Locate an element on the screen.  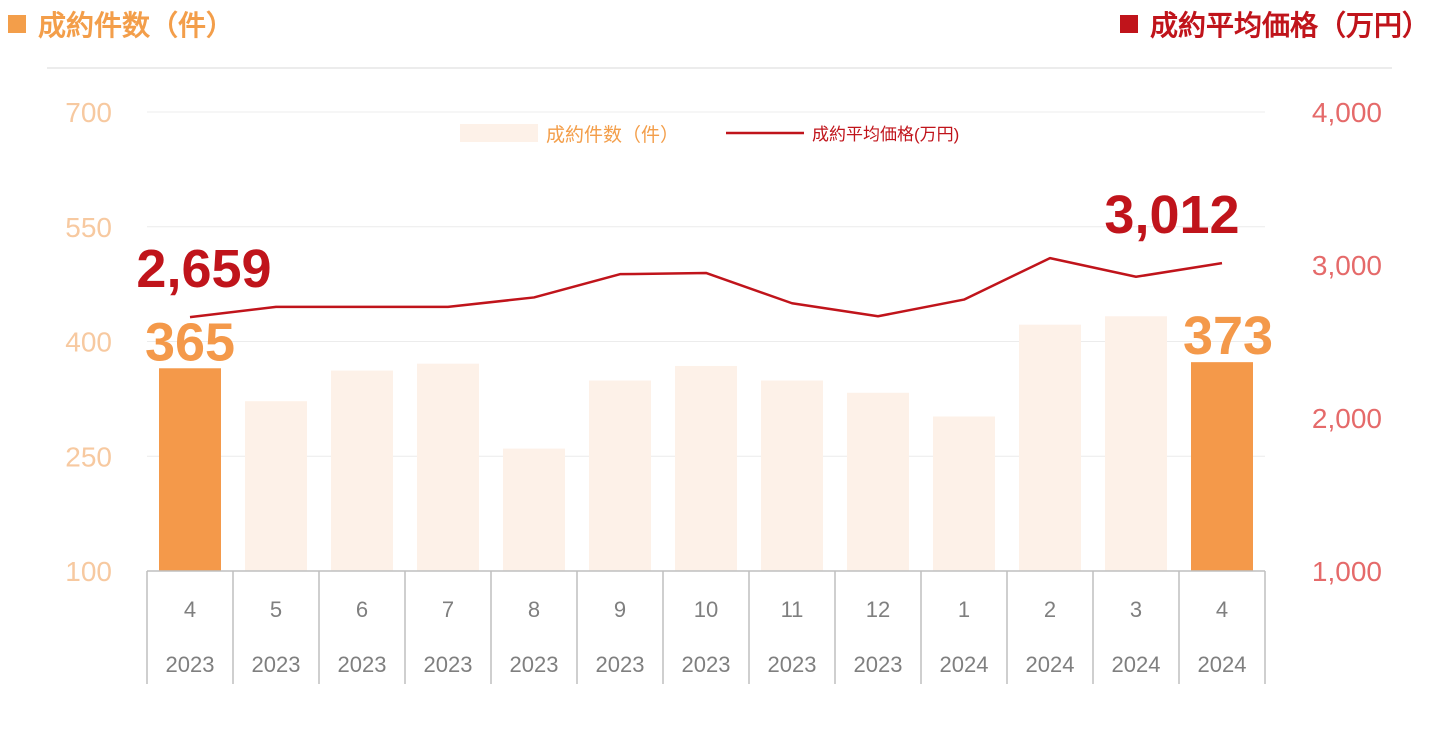
x-tick-month: 2 is located at coordinates (1050, 609).